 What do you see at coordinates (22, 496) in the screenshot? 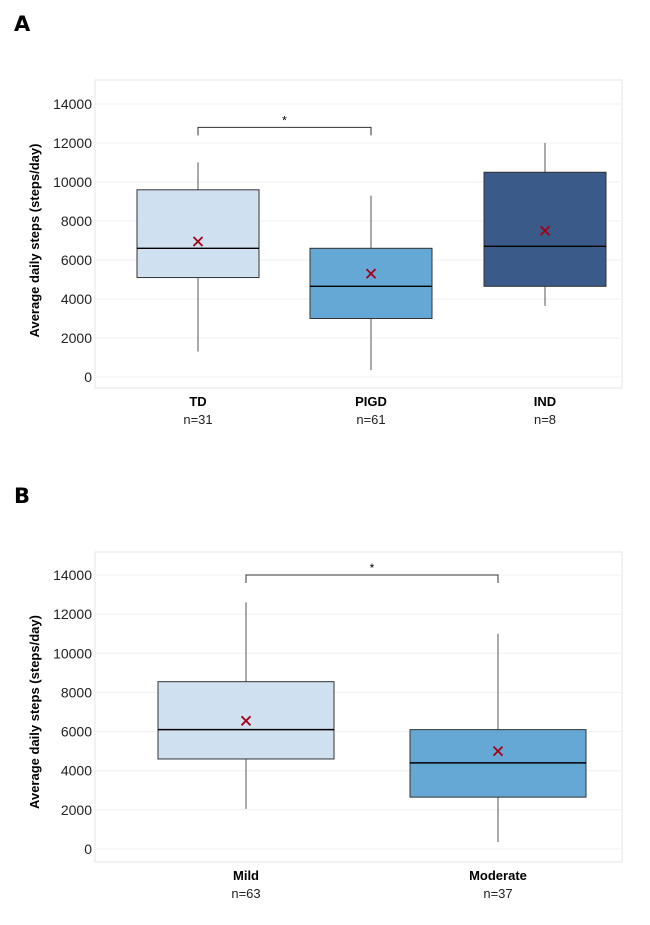
I see `panel-label-b: B` at bounding box center [22, 496].